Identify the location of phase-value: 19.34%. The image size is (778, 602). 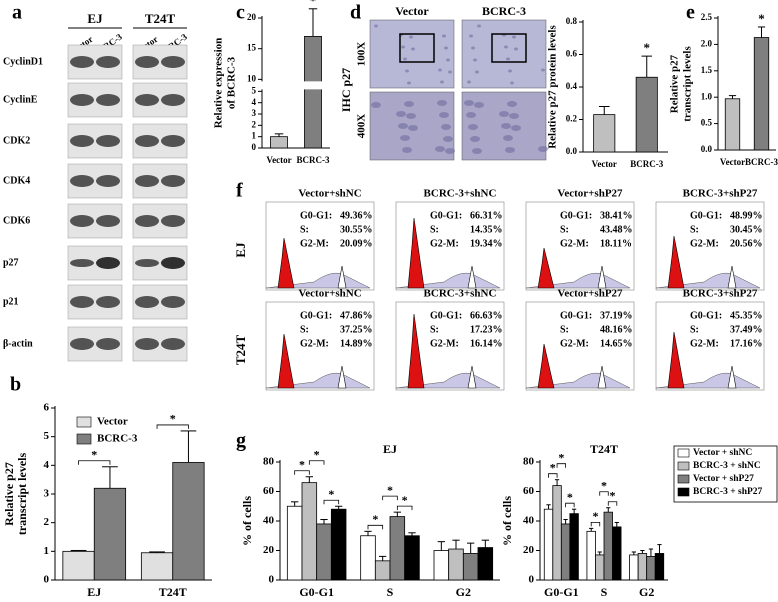
(486, 243).